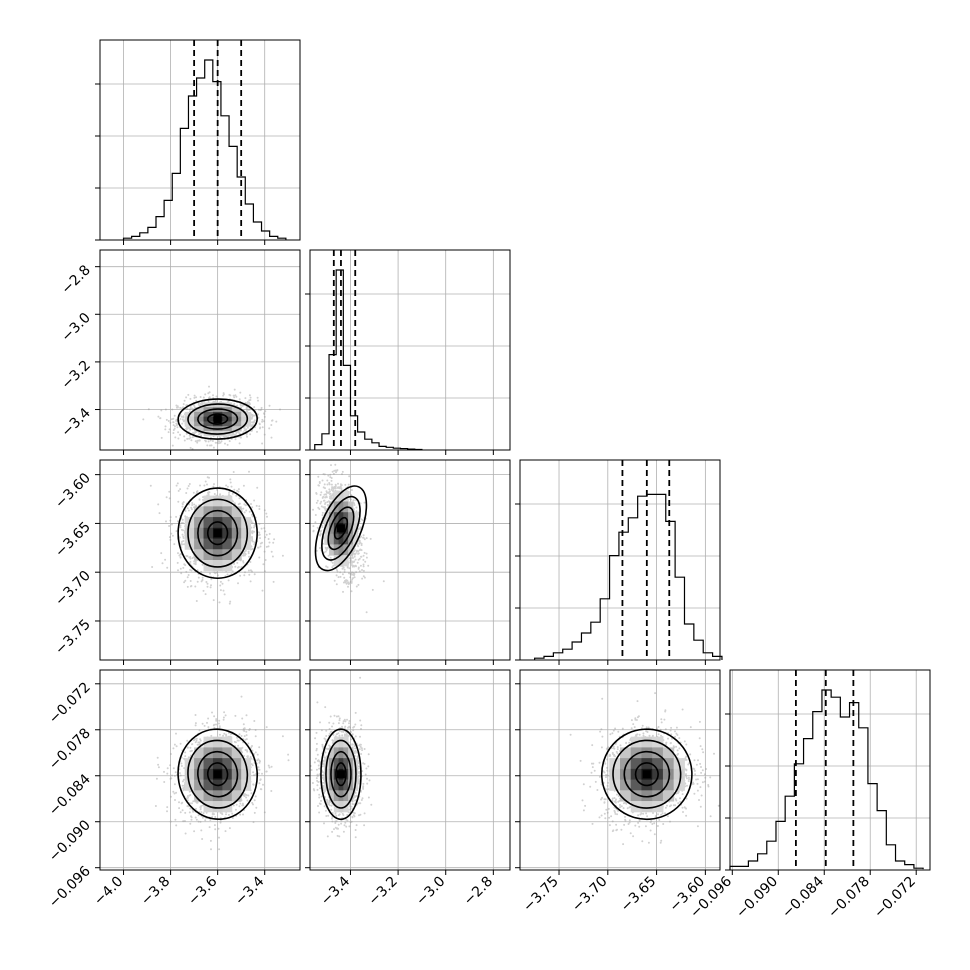 This screenshot has width=970, height=970. I want to click on scatter-panel-1-0: −3.4 −3.2 −3.0 −2.8, so click(179, 352).